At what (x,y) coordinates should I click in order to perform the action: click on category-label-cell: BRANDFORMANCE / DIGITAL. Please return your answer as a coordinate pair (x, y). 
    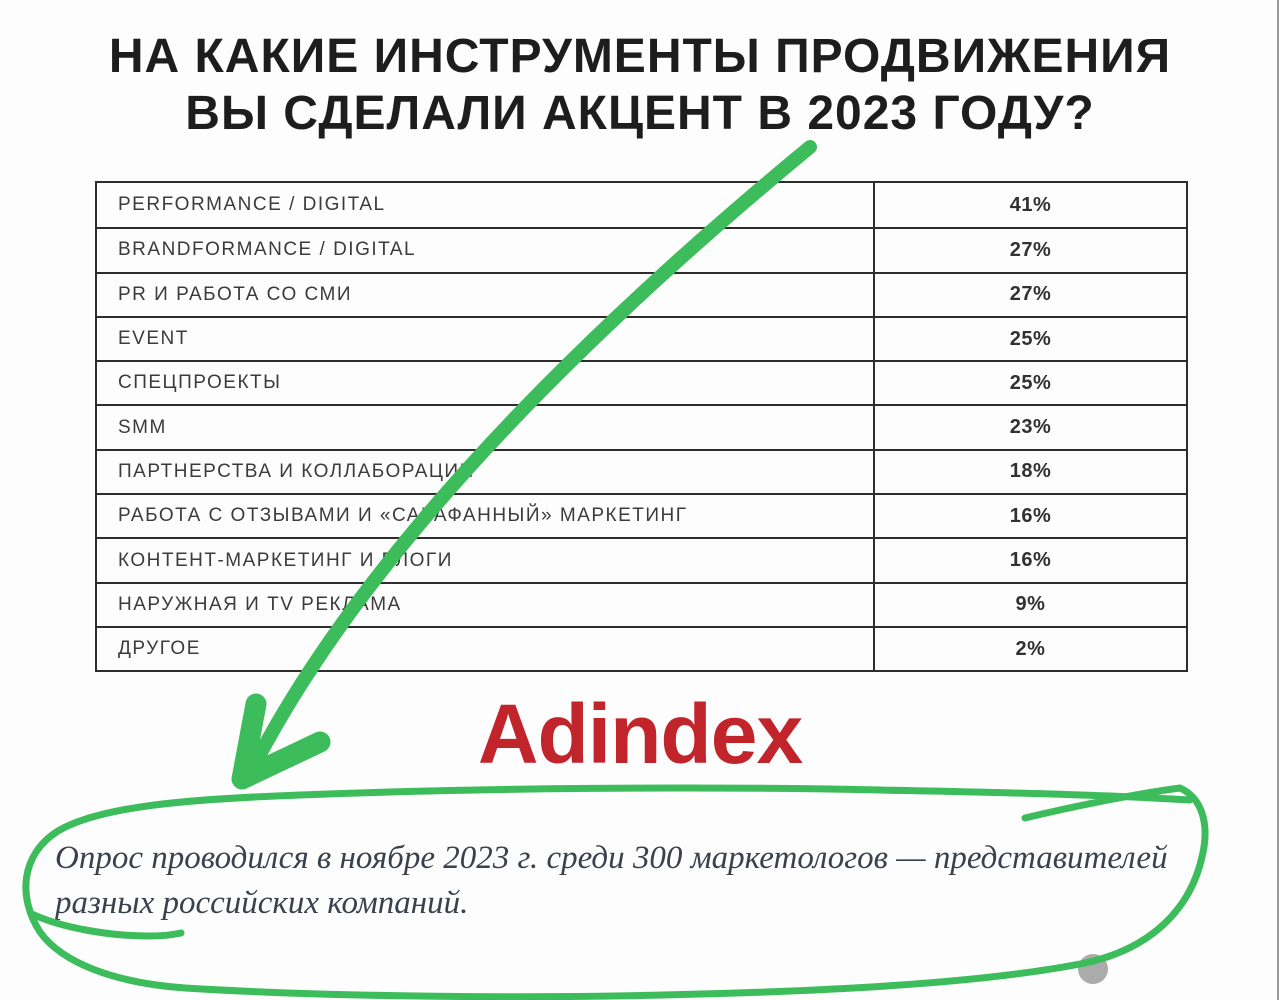
    Looking at the image, I should click on (486, 250).